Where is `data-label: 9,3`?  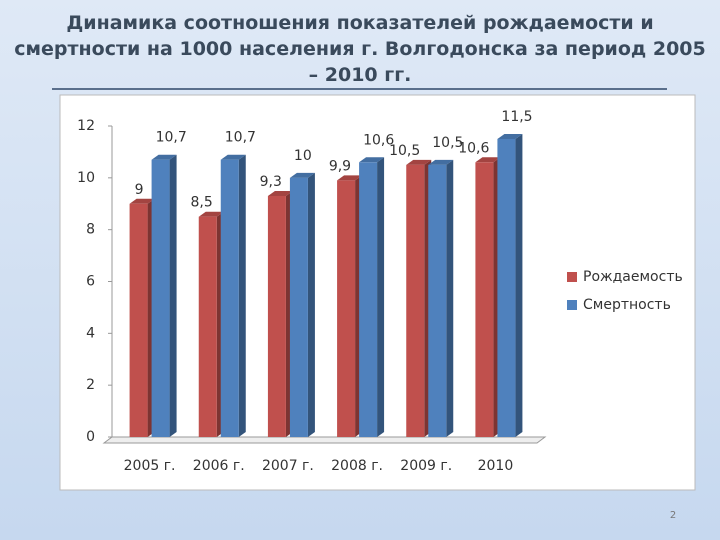 data-label: 9,3 is located at coordinates (271, 182).